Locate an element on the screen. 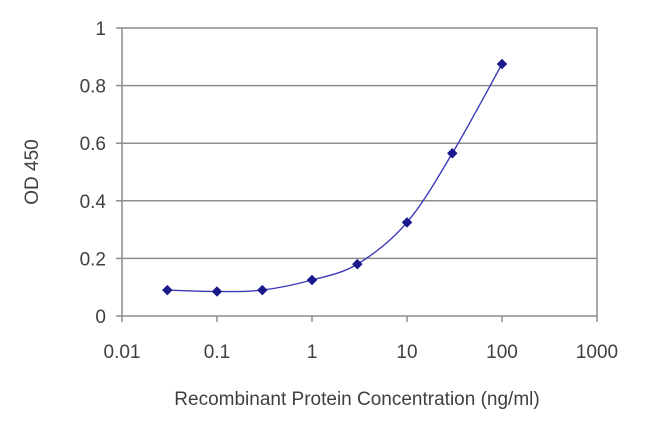 This screenshot has width=650, height=434. x-tick-label: 100 is located at coordinates (502, 352).